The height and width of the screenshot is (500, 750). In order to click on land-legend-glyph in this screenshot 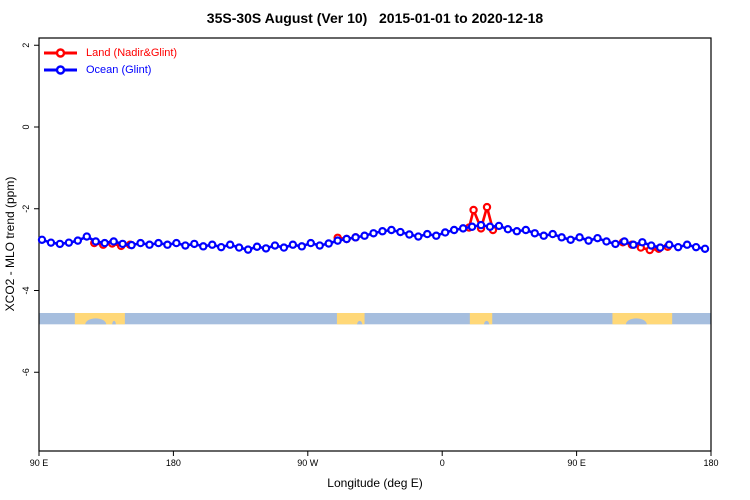, I will do `click(60, 52)`.